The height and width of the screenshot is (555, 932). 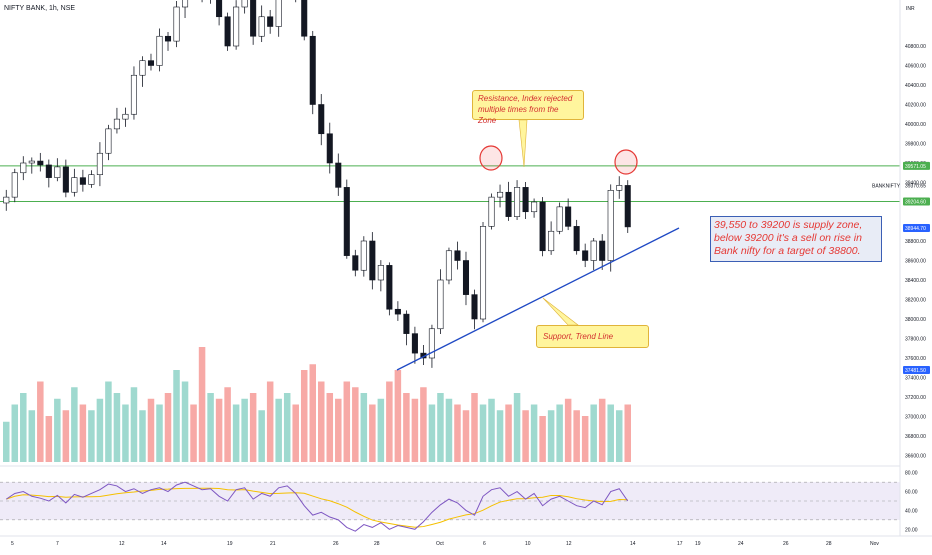 I want to click on time-tick-label: Nov, so click(x=874, y=544).